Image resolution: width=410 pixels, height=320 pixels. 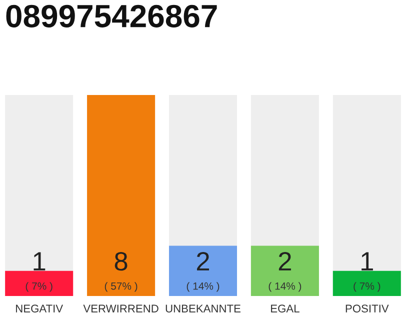 I want to click on x-tick-label: NEGATIV, so click(x=40, y=308).